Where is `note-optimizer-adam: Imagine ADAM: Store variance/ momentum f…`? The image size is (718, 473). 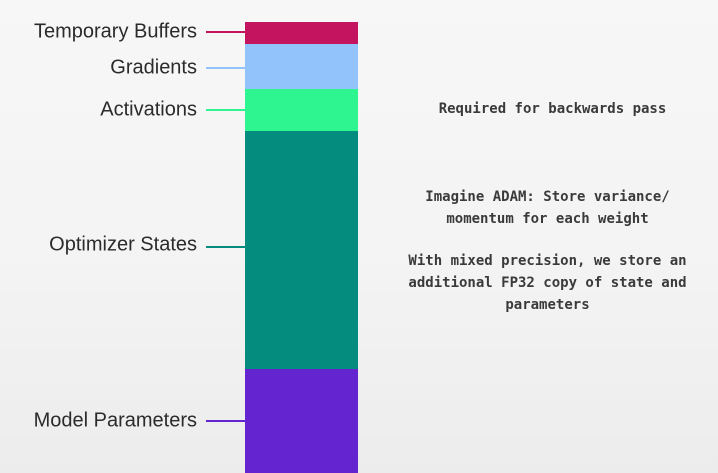
note-optimizer-adam: Imagine ADAM: Store variance/ momentum f… is located at coordinates (547, 208).